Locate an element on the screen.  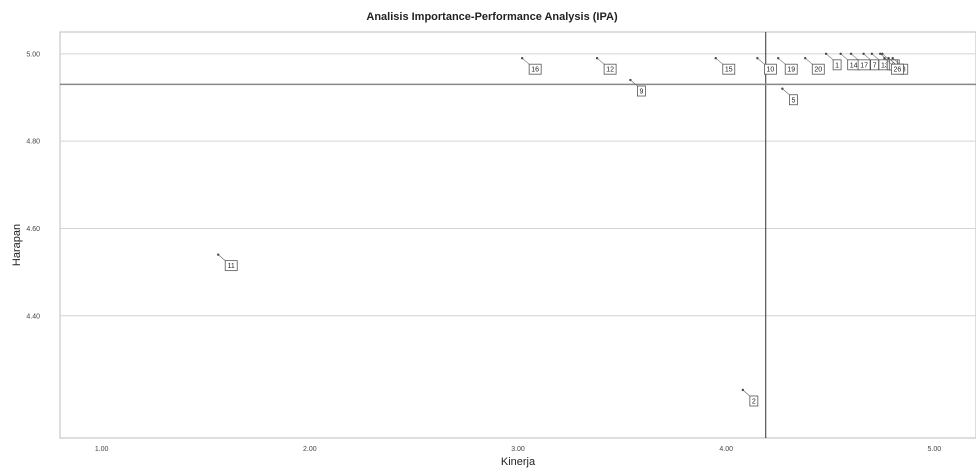
point-label: 14 is located at coordinates (854, 65).